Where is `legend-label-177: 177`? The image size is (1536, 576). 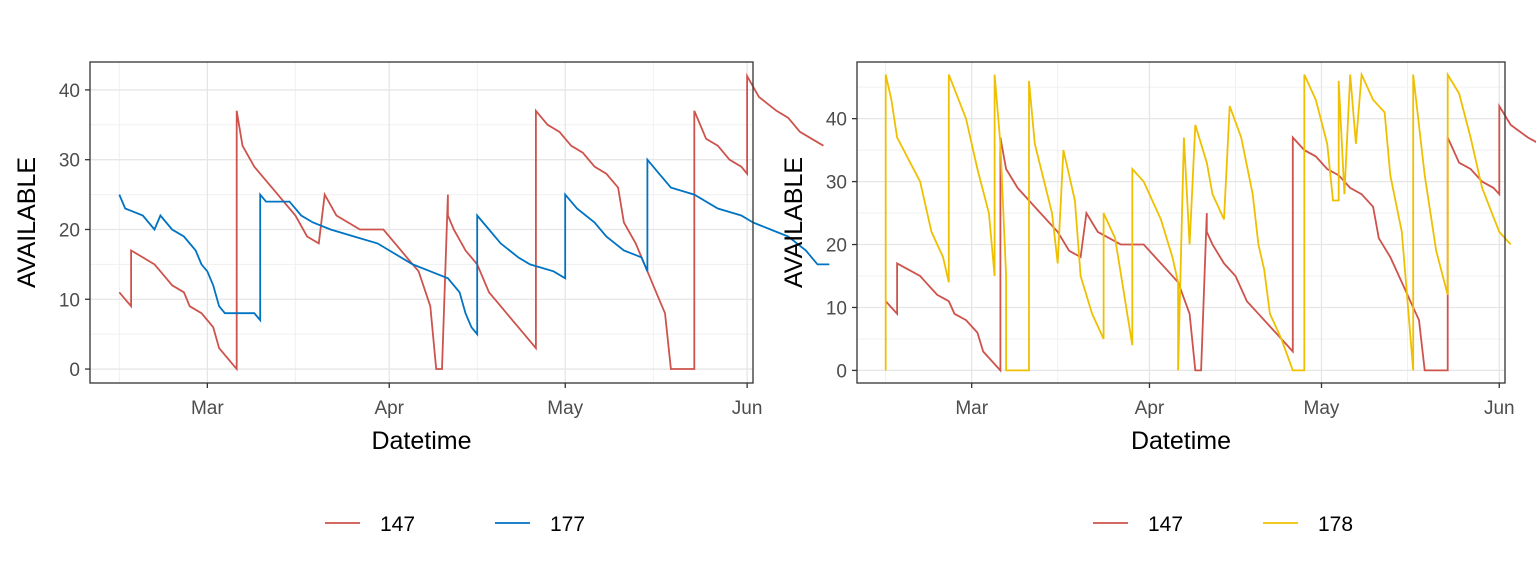 legend-label-177: 177 is located at coordinates (567, 524).